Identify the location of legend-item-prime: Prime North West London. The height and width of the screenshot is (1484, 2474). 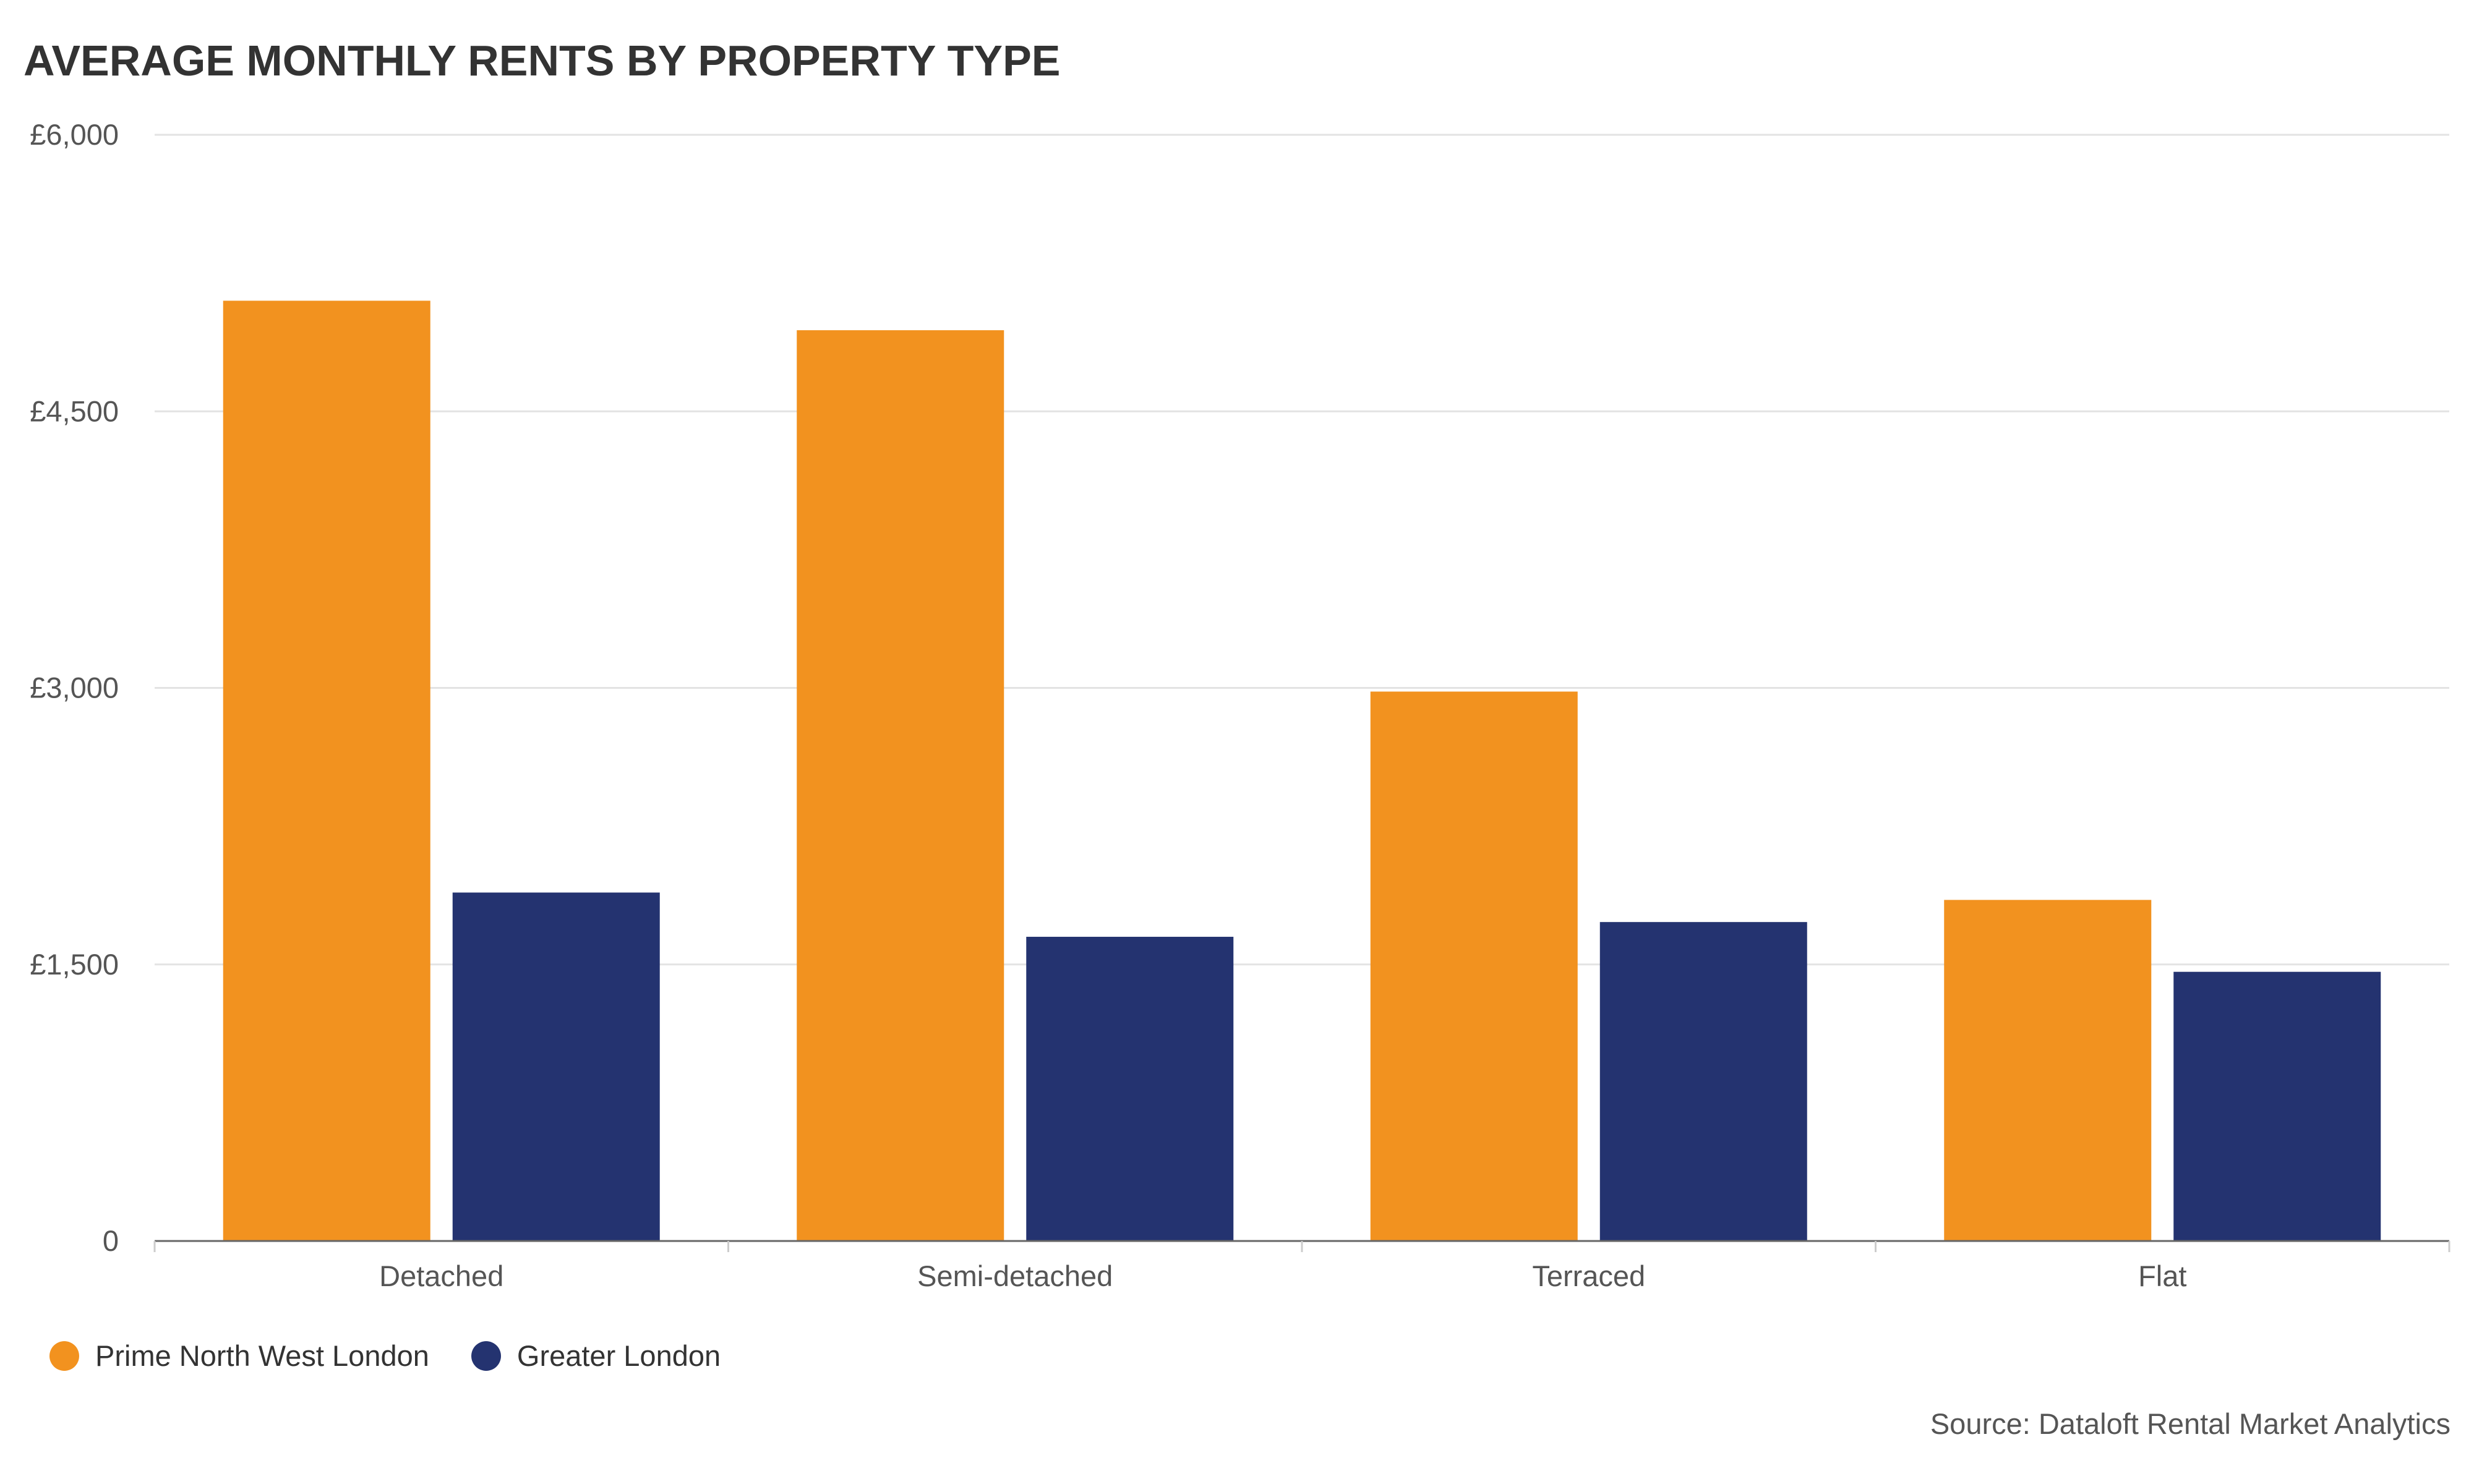
(239, 1356).